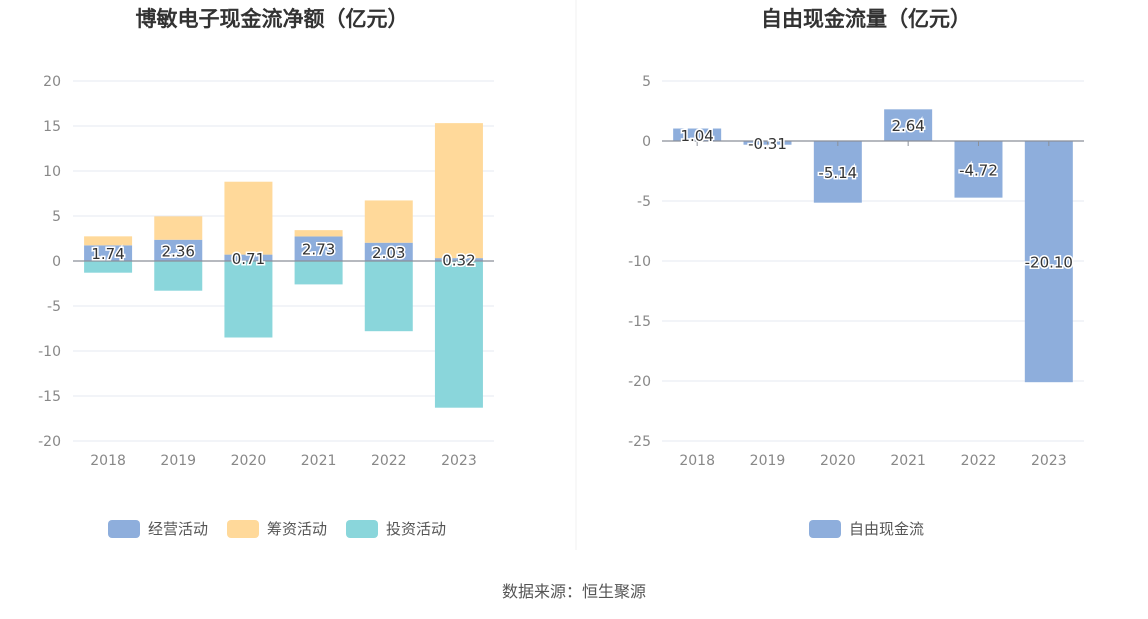 The width and height of the screenshot is (1148, 619). I want to click on y-tick-label: -25, so click(639, 442).